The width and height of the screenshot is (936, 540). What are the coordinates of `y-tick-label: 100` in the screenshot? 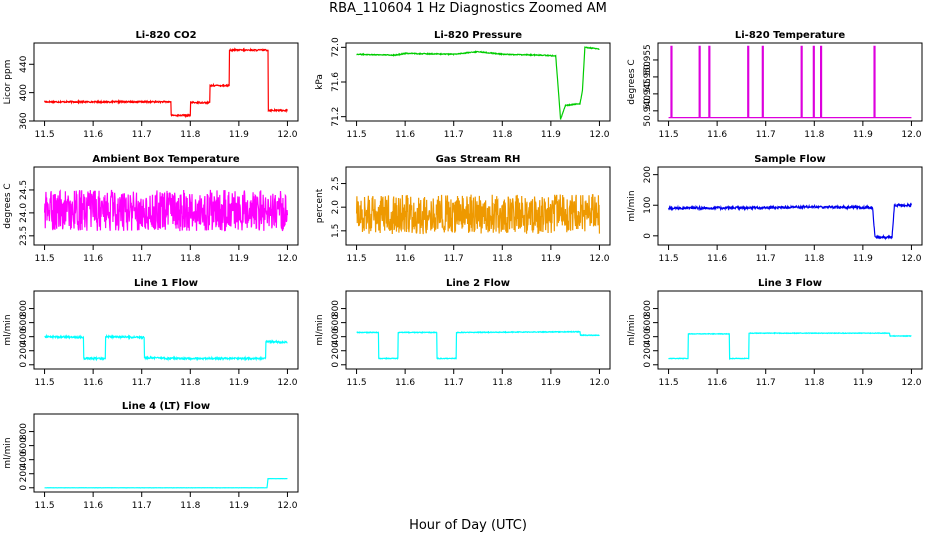 It's located at (648, 204).